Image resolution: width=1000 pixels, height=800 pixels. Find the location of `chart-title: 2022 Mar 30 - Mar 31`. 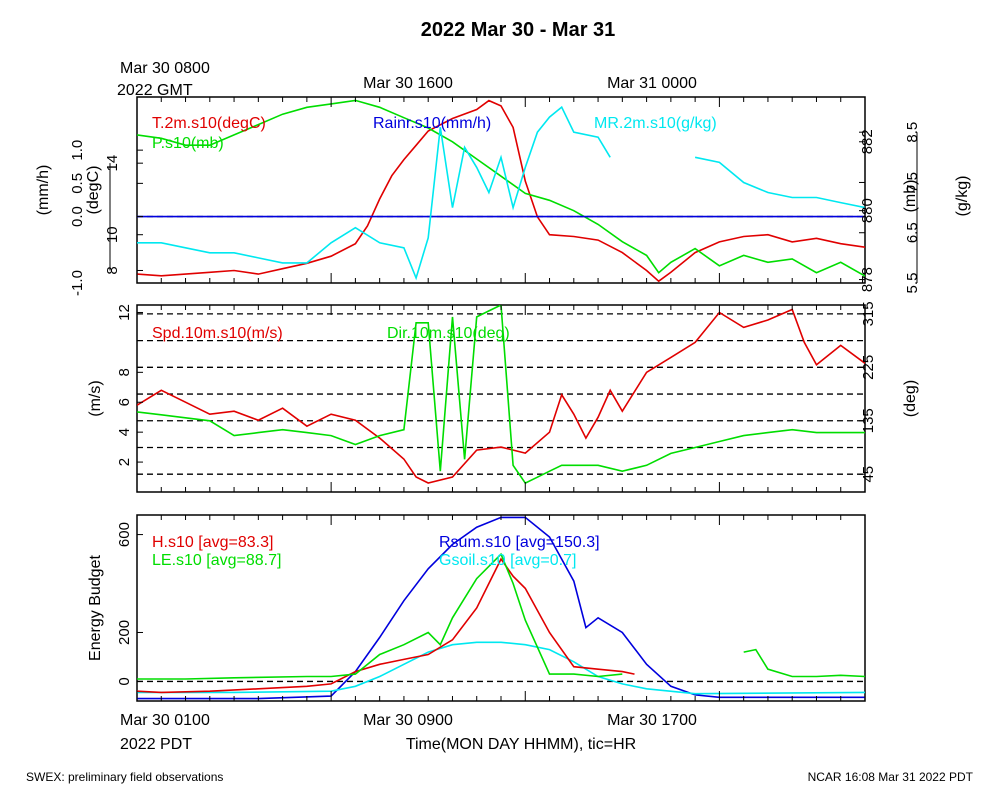

chart-title: 2022 Mar 30 - Mar 31 is located at coordinates (518, 30).